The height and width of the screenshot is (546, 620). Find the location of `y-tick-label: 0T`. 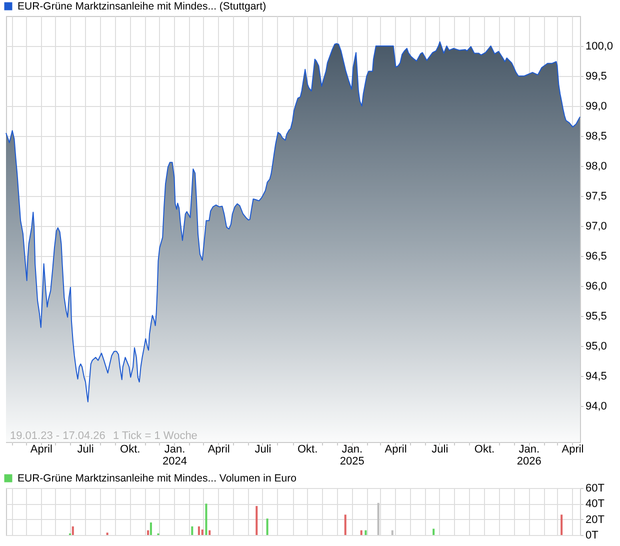

y-tick-label: 0T is located at coordinates (592, 536).